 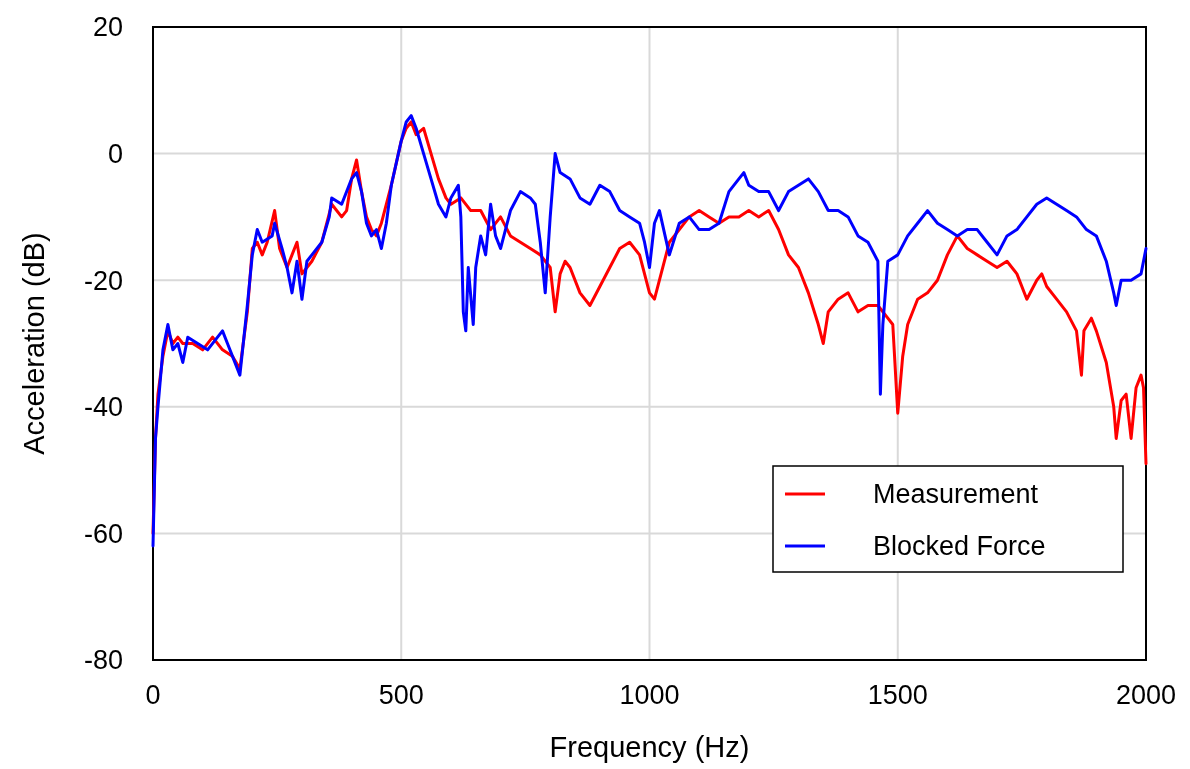 What do you see at coordinates (897, 695) in the screenshot?
I see `x-tick-label: 1500` at bounding box center [897, 695].